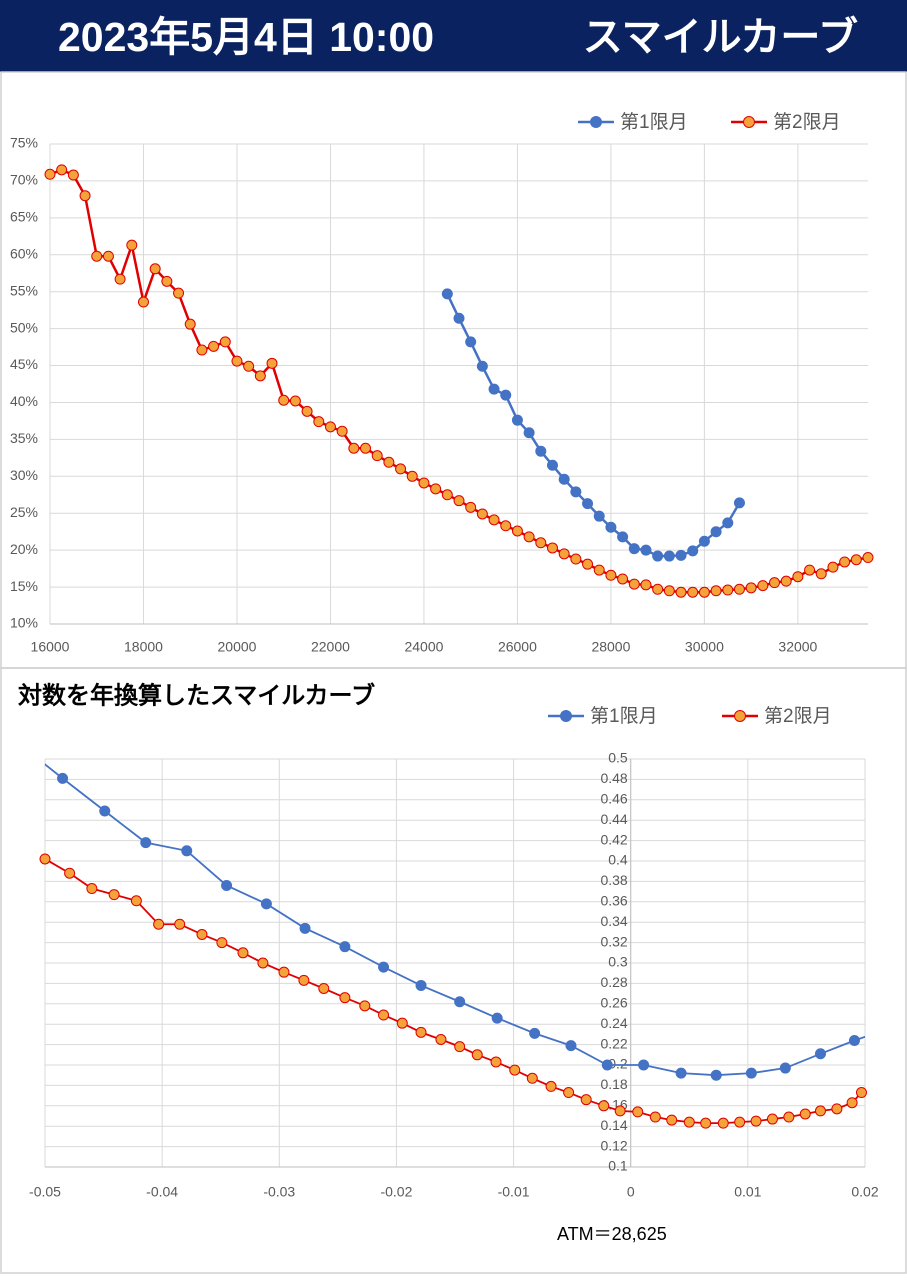  Describe the element at coordinates (162, 1192) in the screenshot. I see `x-tick-label: -0.04` at that location.